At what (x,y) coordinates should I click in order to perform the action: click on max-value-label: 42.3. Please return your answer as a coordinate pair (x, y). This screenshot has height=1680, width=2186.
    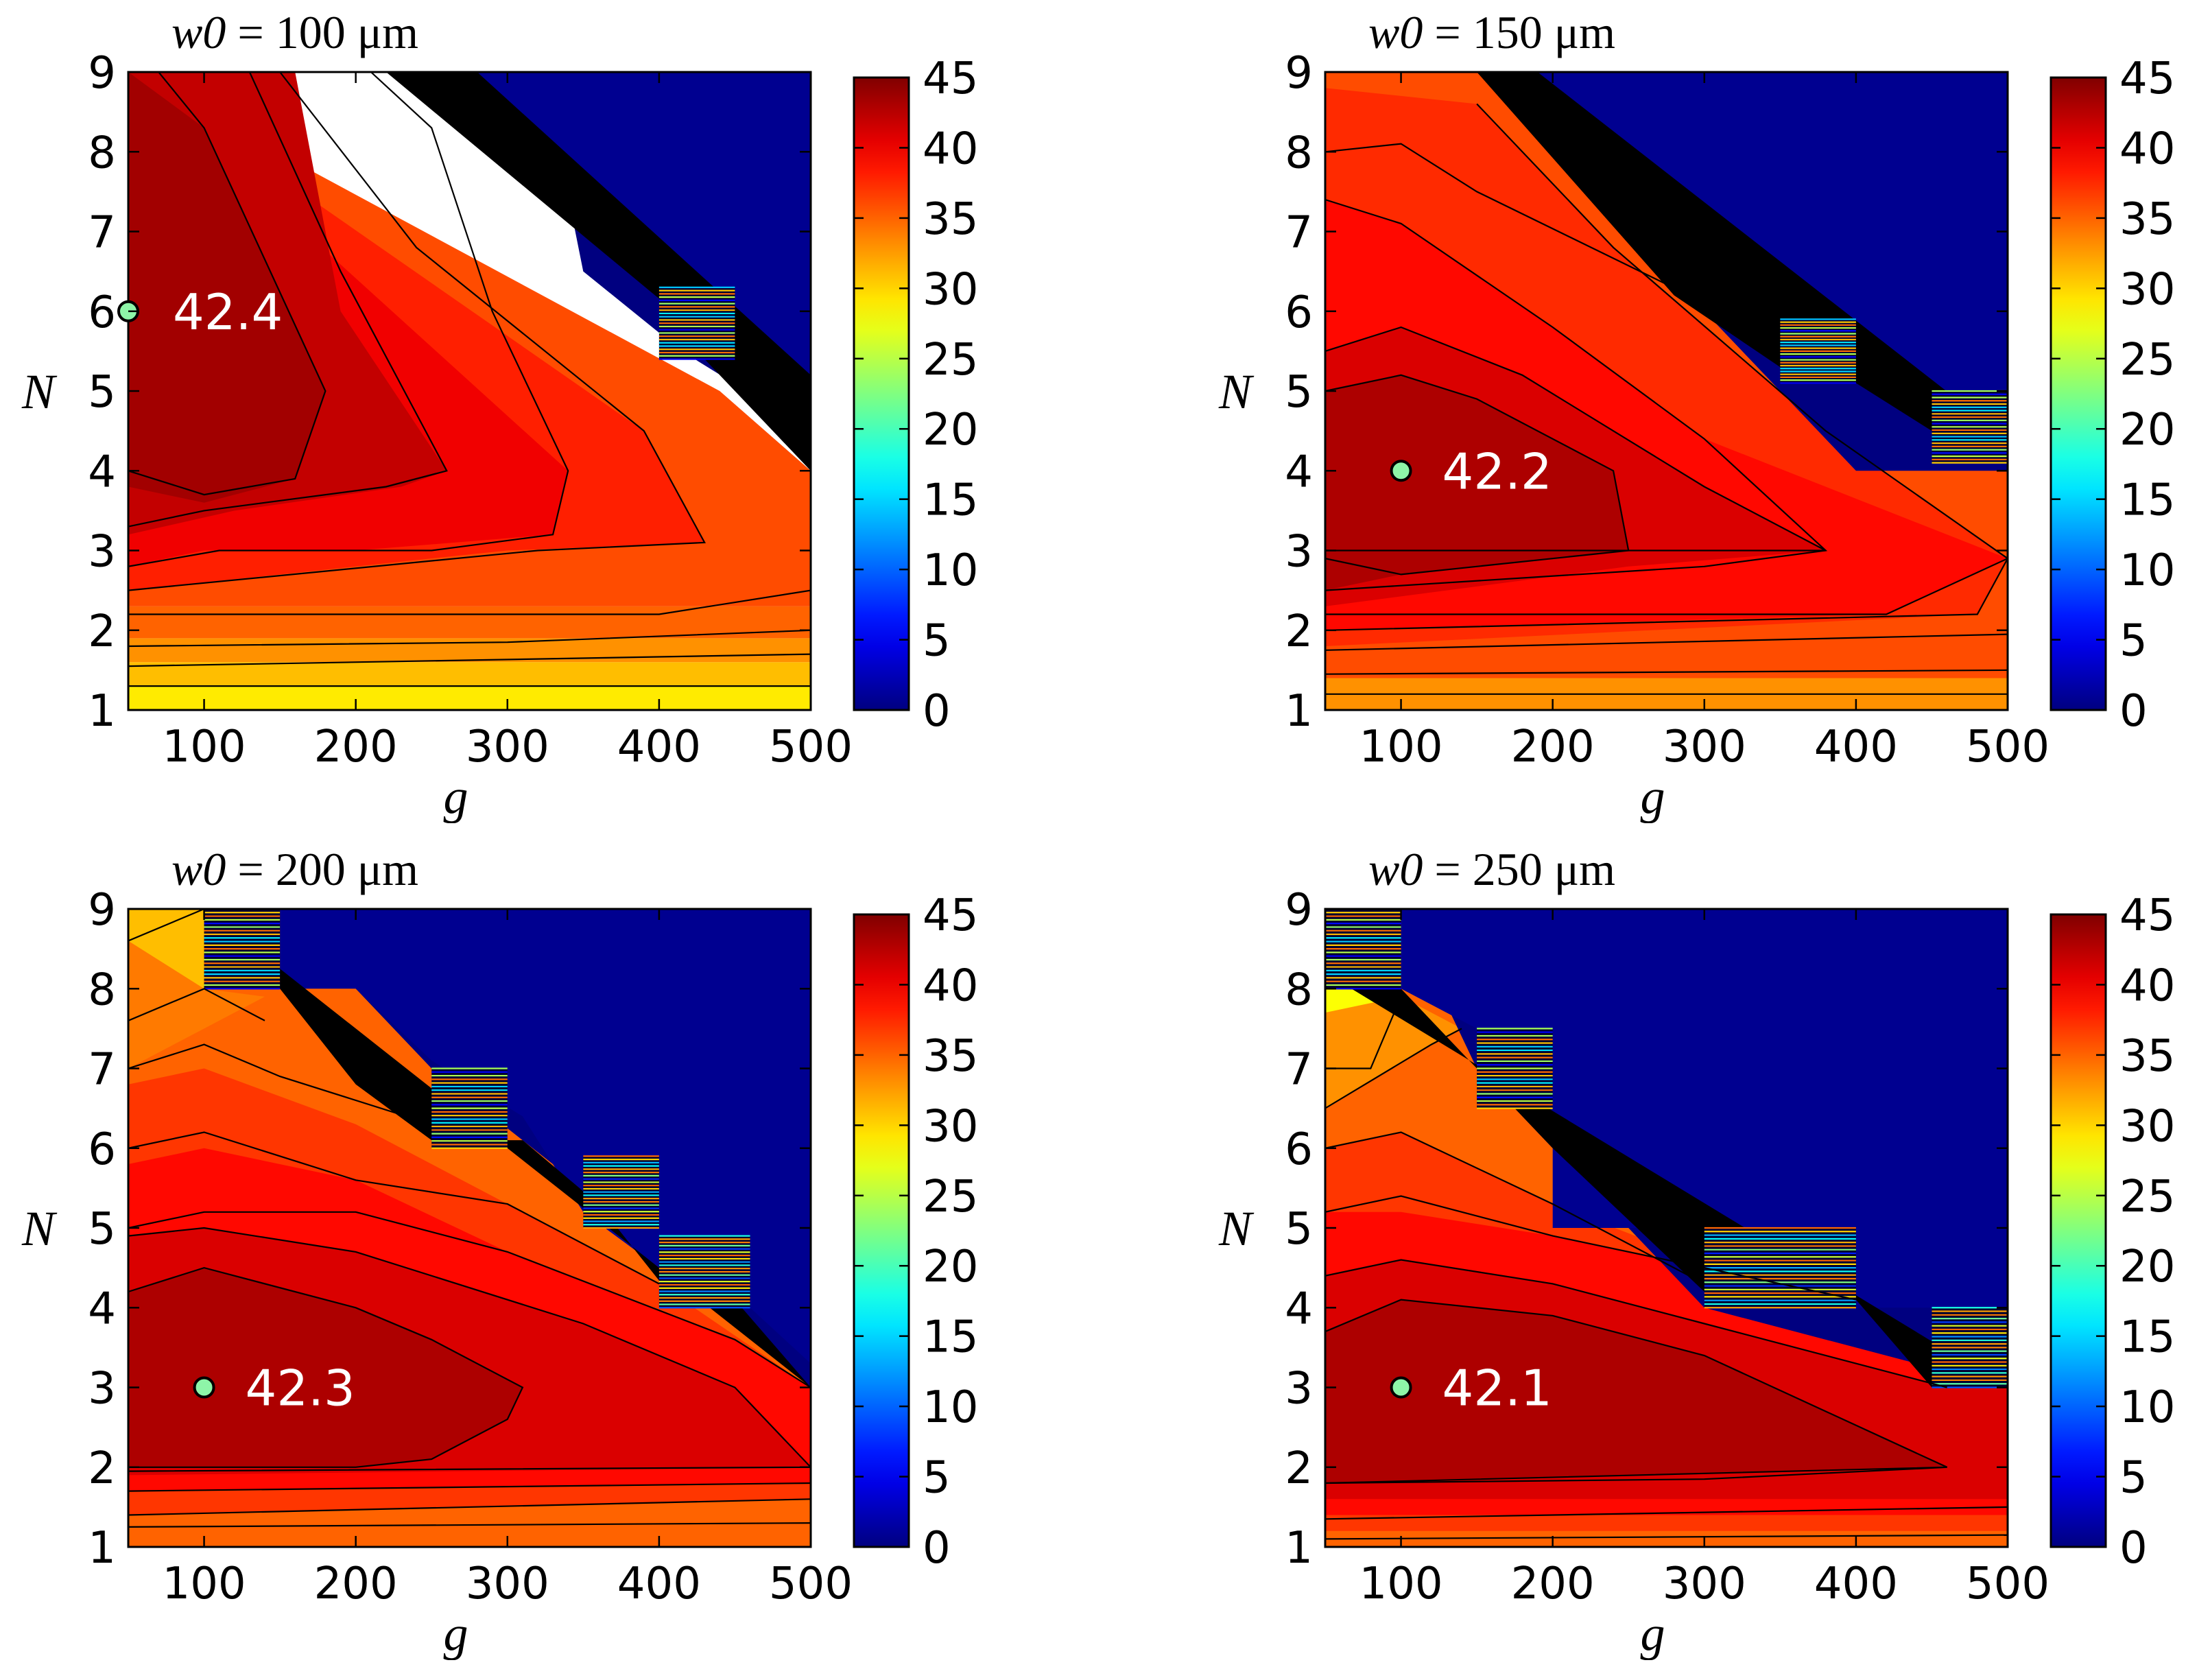
    Looking at the image, I should click on (300, 1388).